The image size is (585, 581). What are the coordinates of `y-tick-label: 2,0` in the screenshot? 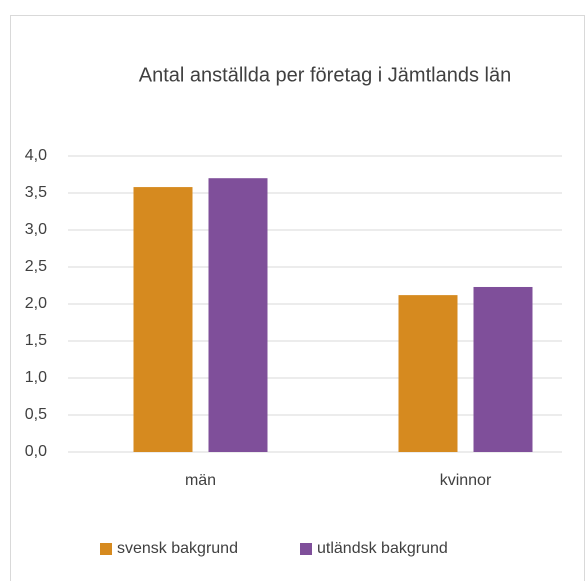 It's located at (36, 303).